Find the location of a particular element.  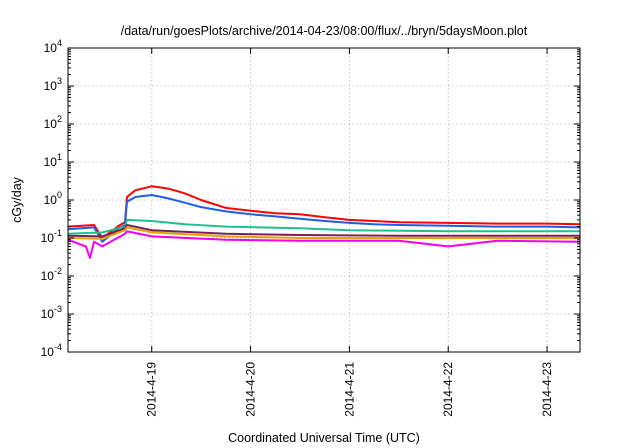

y-axis-label: cGy/day is located at coordinates (17, 199).